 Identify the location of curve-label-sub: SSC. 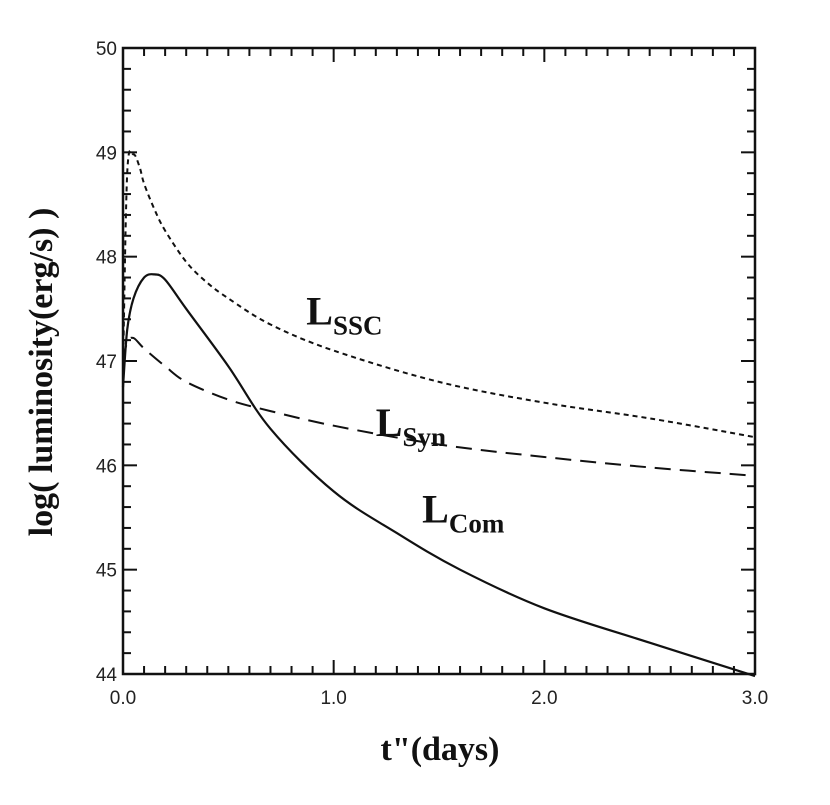
(358, 325).